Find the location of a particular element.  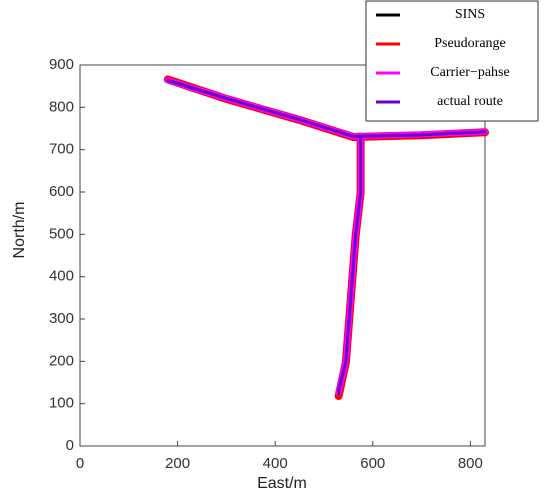

legend-label: Carrier−pahse is located at coordinates (469, 72).